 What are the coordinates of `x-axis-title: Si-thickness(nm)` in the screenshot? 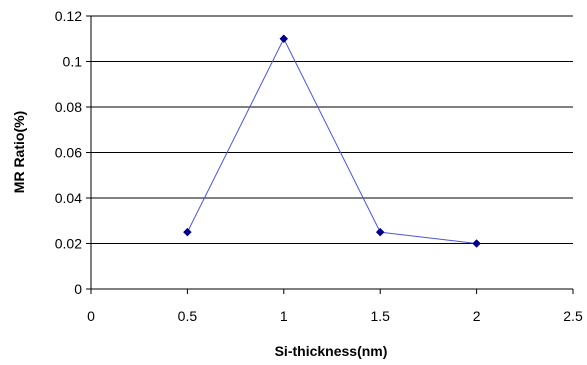 It's located at (331, 351).